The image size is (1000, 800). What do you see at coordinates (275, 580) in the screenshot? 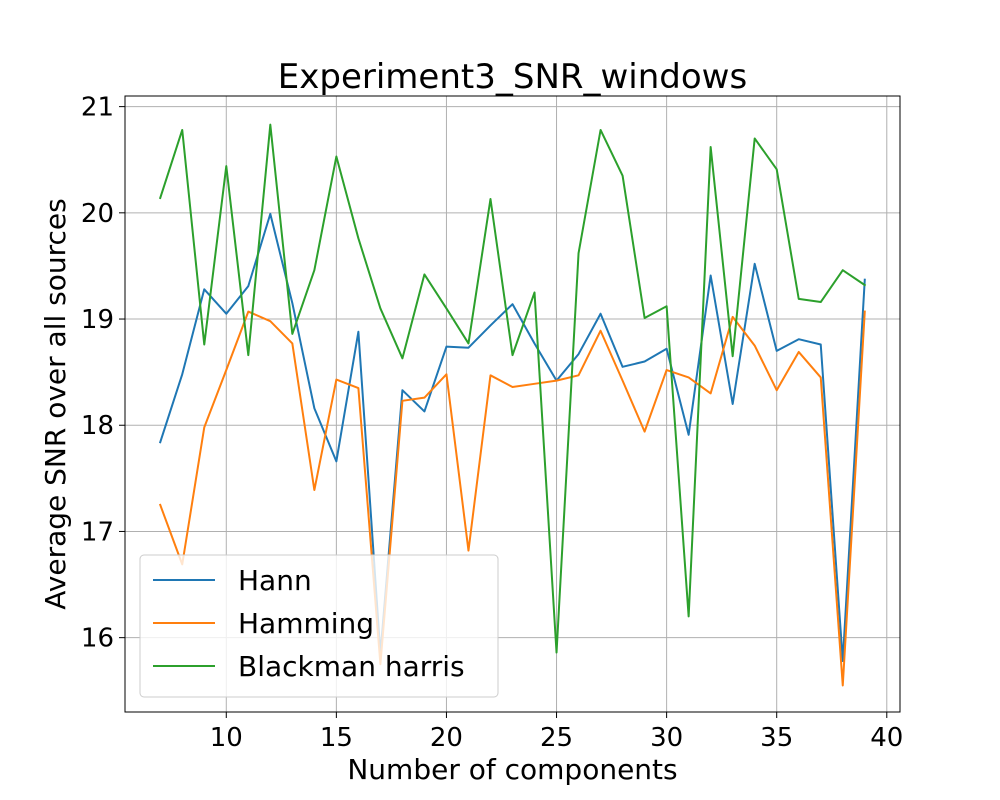
I see `legend-label-hann: Hann` at bounding box center [275, 580].